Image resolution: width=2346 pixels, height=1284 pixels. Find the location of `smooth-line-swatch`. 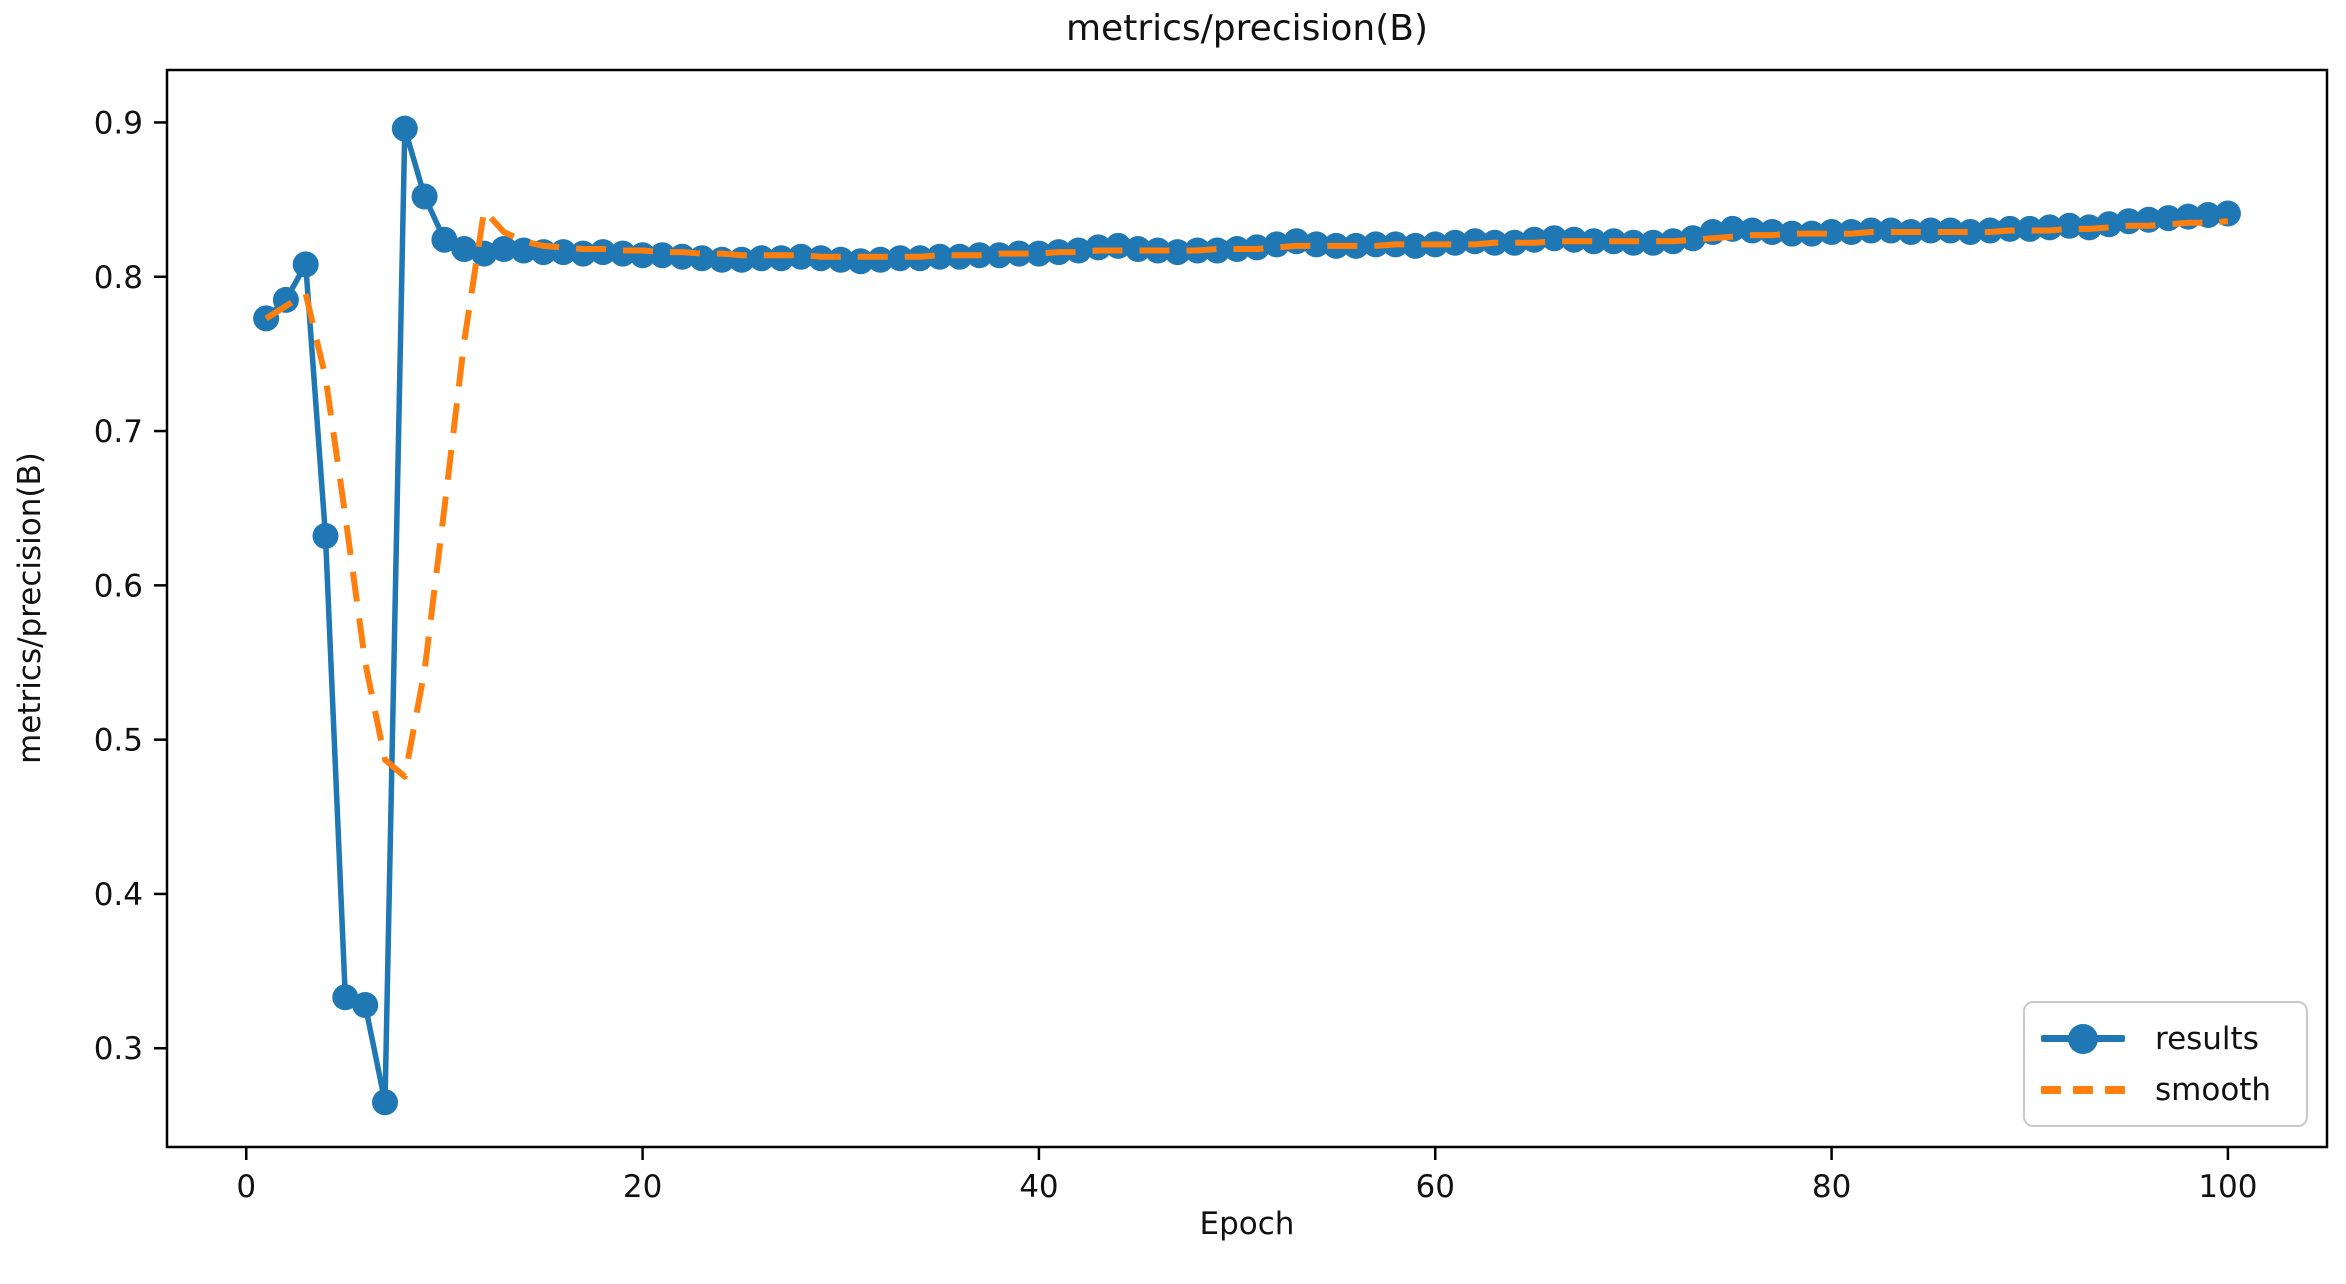

smooth-line-swatch is located at coordinates (2083, 1090).